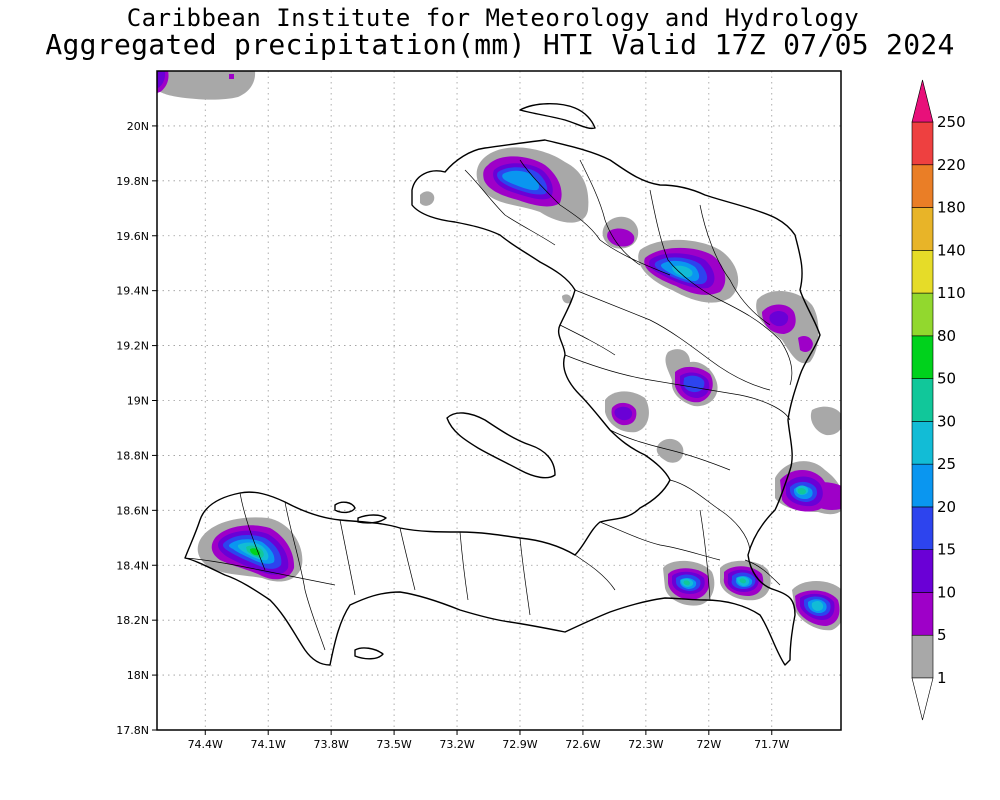 This screenshot has width=1000, height=800. What do you see at coordinates (951, 293) in the screenshot?
I see `colorbar-label: 110` at bounding box center [951, 293].